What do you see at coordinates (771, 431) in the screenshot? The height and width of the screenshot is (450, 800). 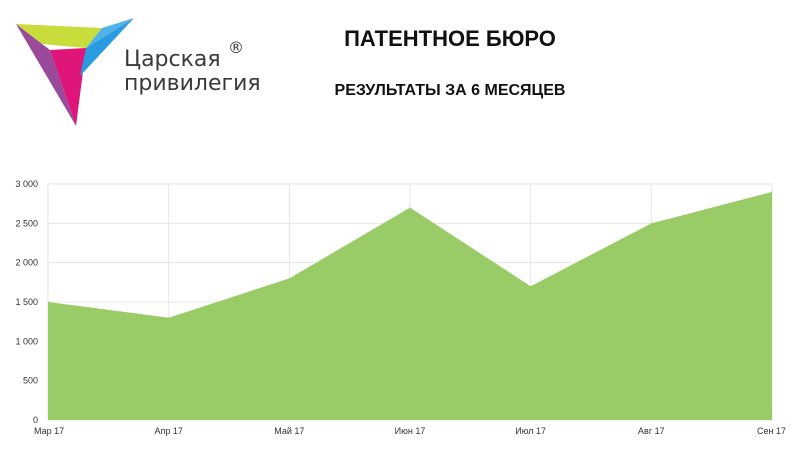 I see `x-tick-label: Сен 17` at bounding box center [771, 431].